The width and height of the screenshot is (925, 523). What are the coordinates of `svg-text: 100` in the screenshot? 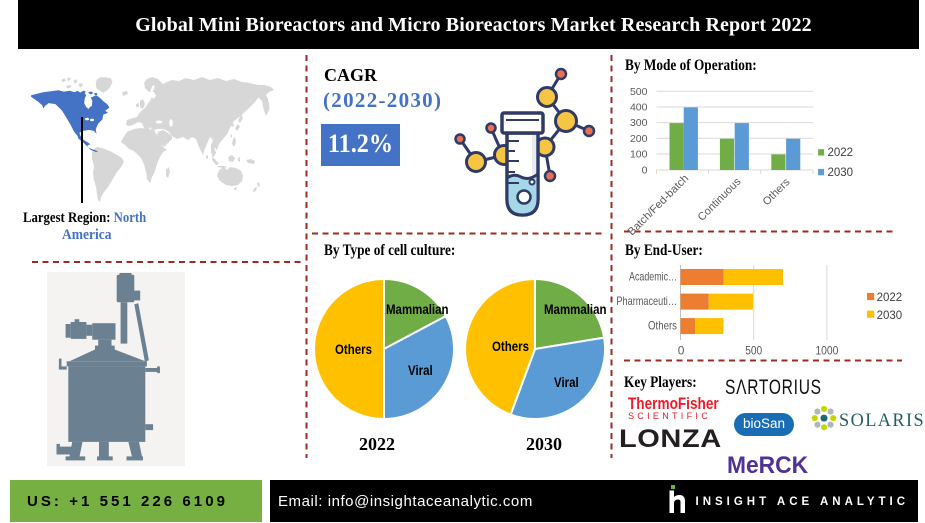 It's located at (639, 155).